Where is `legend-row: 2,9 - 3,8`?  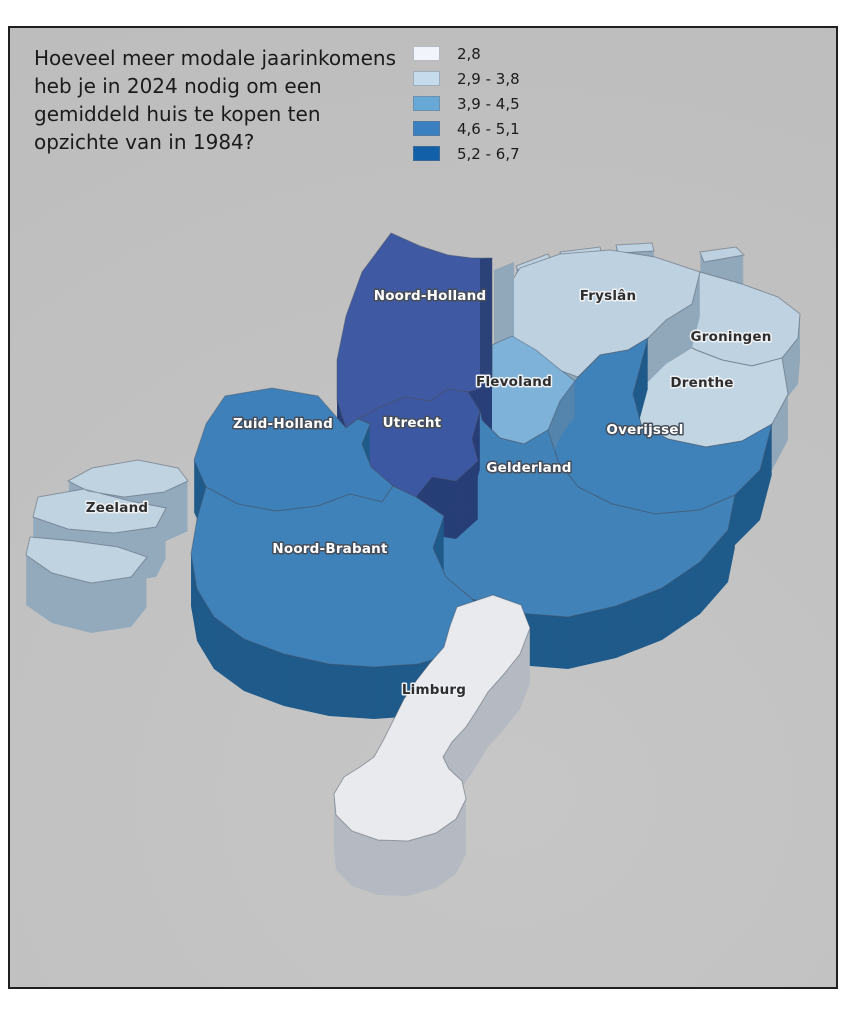 legend-row: 2,9 - 3,8 is located at coordinates (466, 78).